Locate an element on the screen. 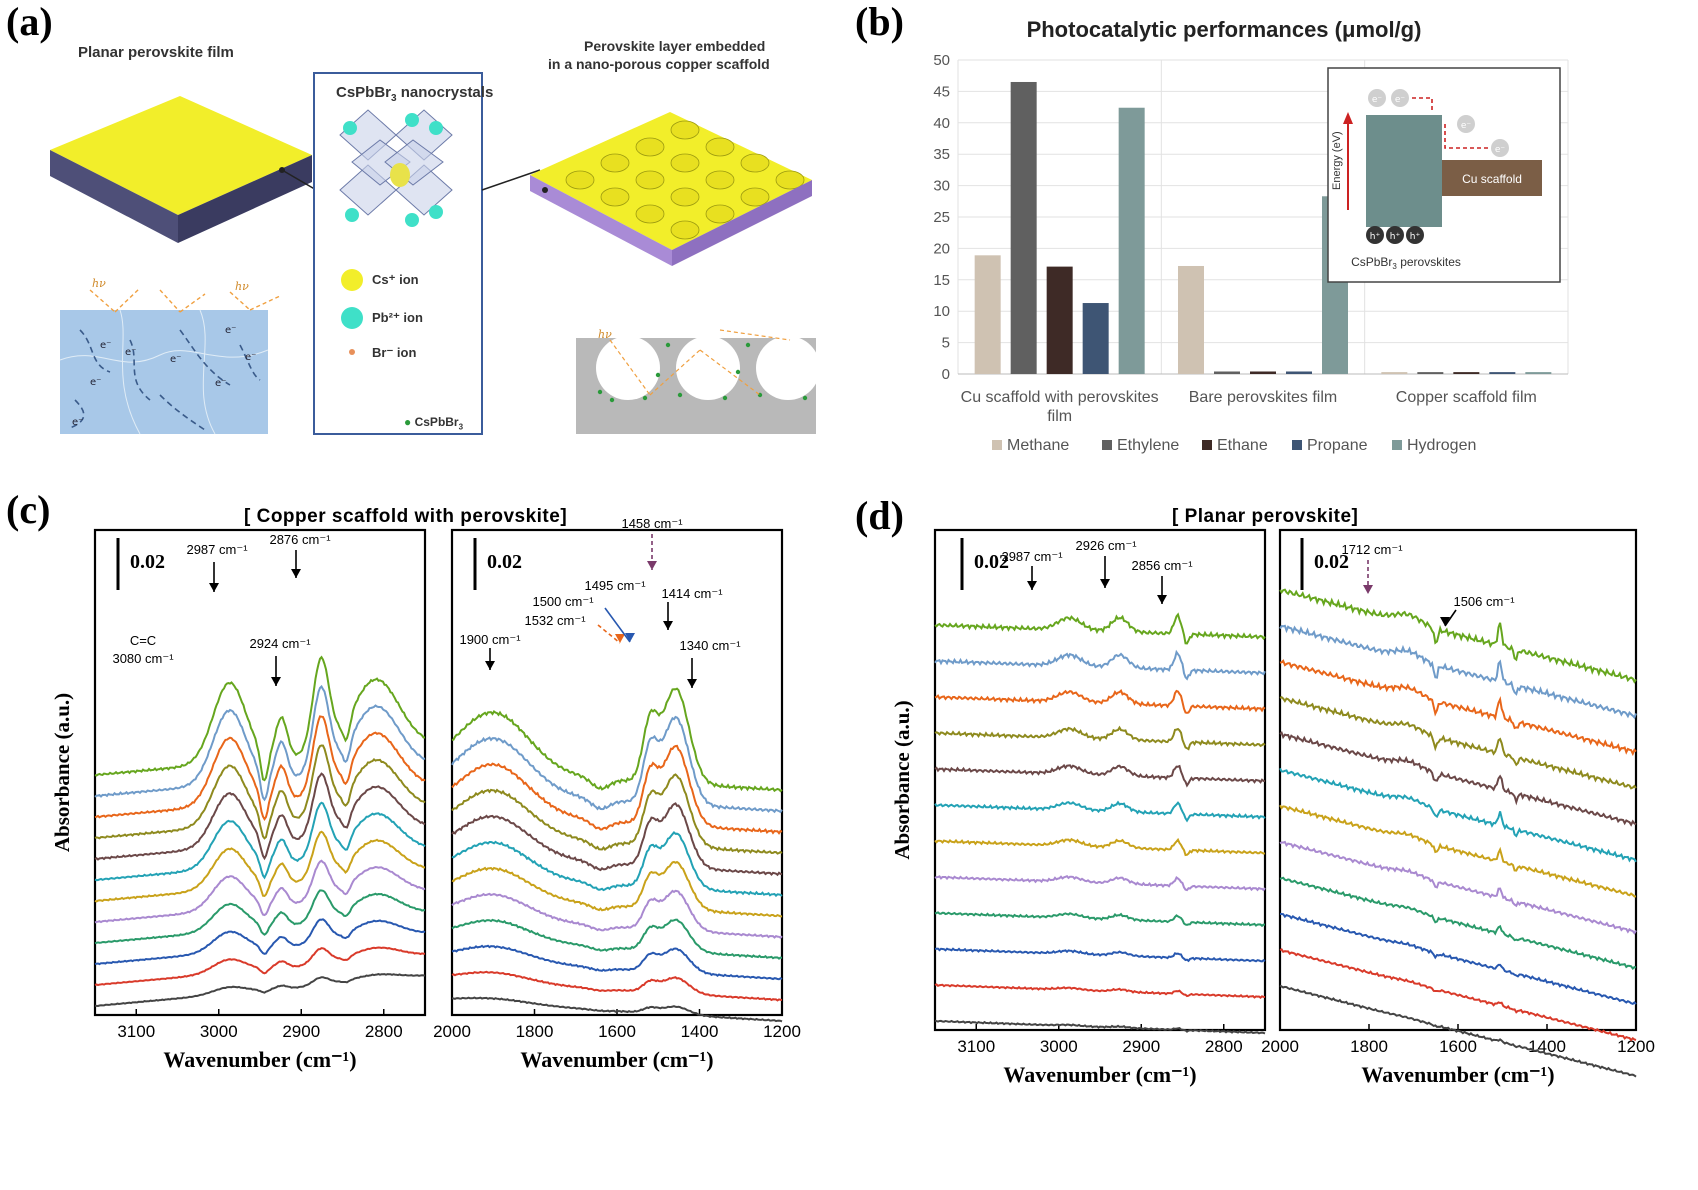  nanocrystal-title: CsPbBr3 nanocrystals is located at coordinates (415, 94).